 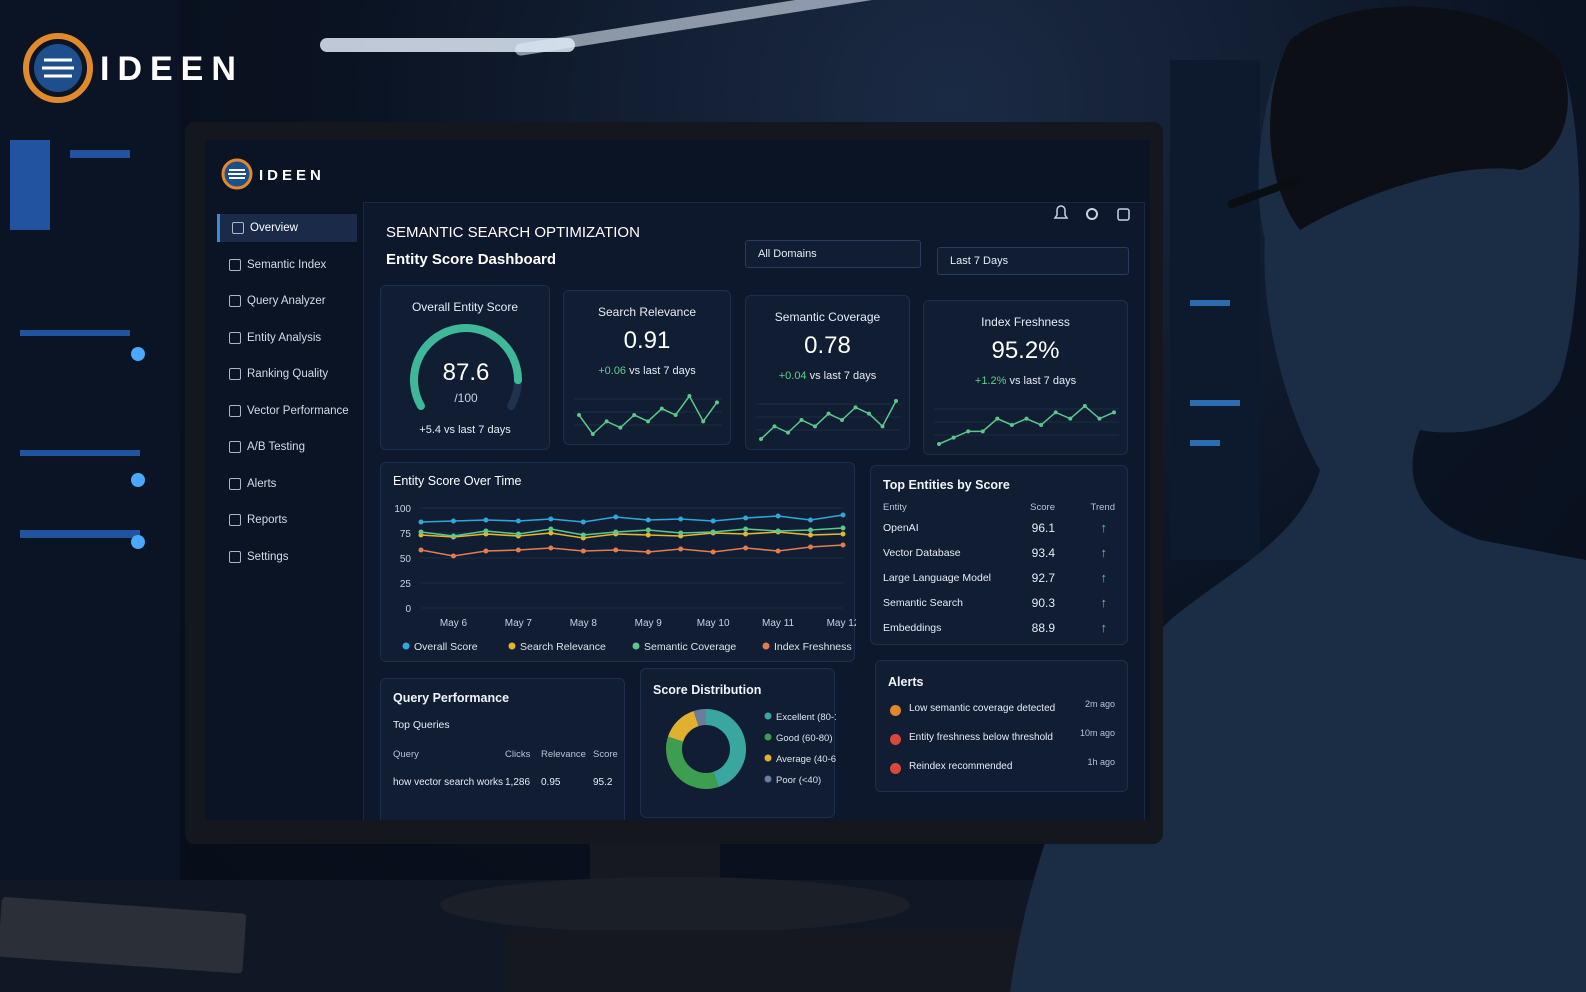 I want to click on filter-dropdown: Last 7 Days, so click(x=1033, y=261).